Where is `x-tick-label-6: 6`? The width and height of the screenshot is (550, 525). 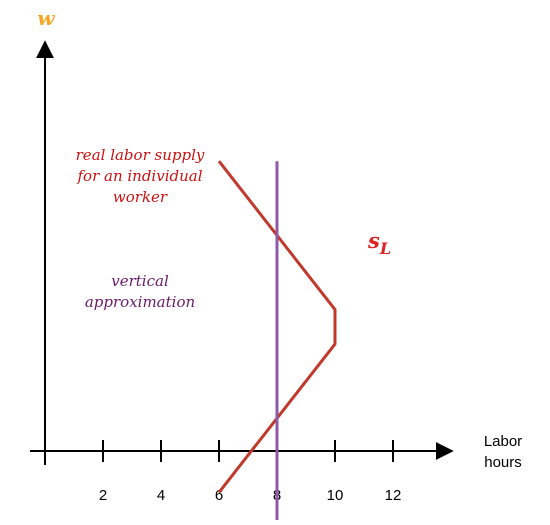
x-tick-label-6: 6 is located at coordinates (219, 495).